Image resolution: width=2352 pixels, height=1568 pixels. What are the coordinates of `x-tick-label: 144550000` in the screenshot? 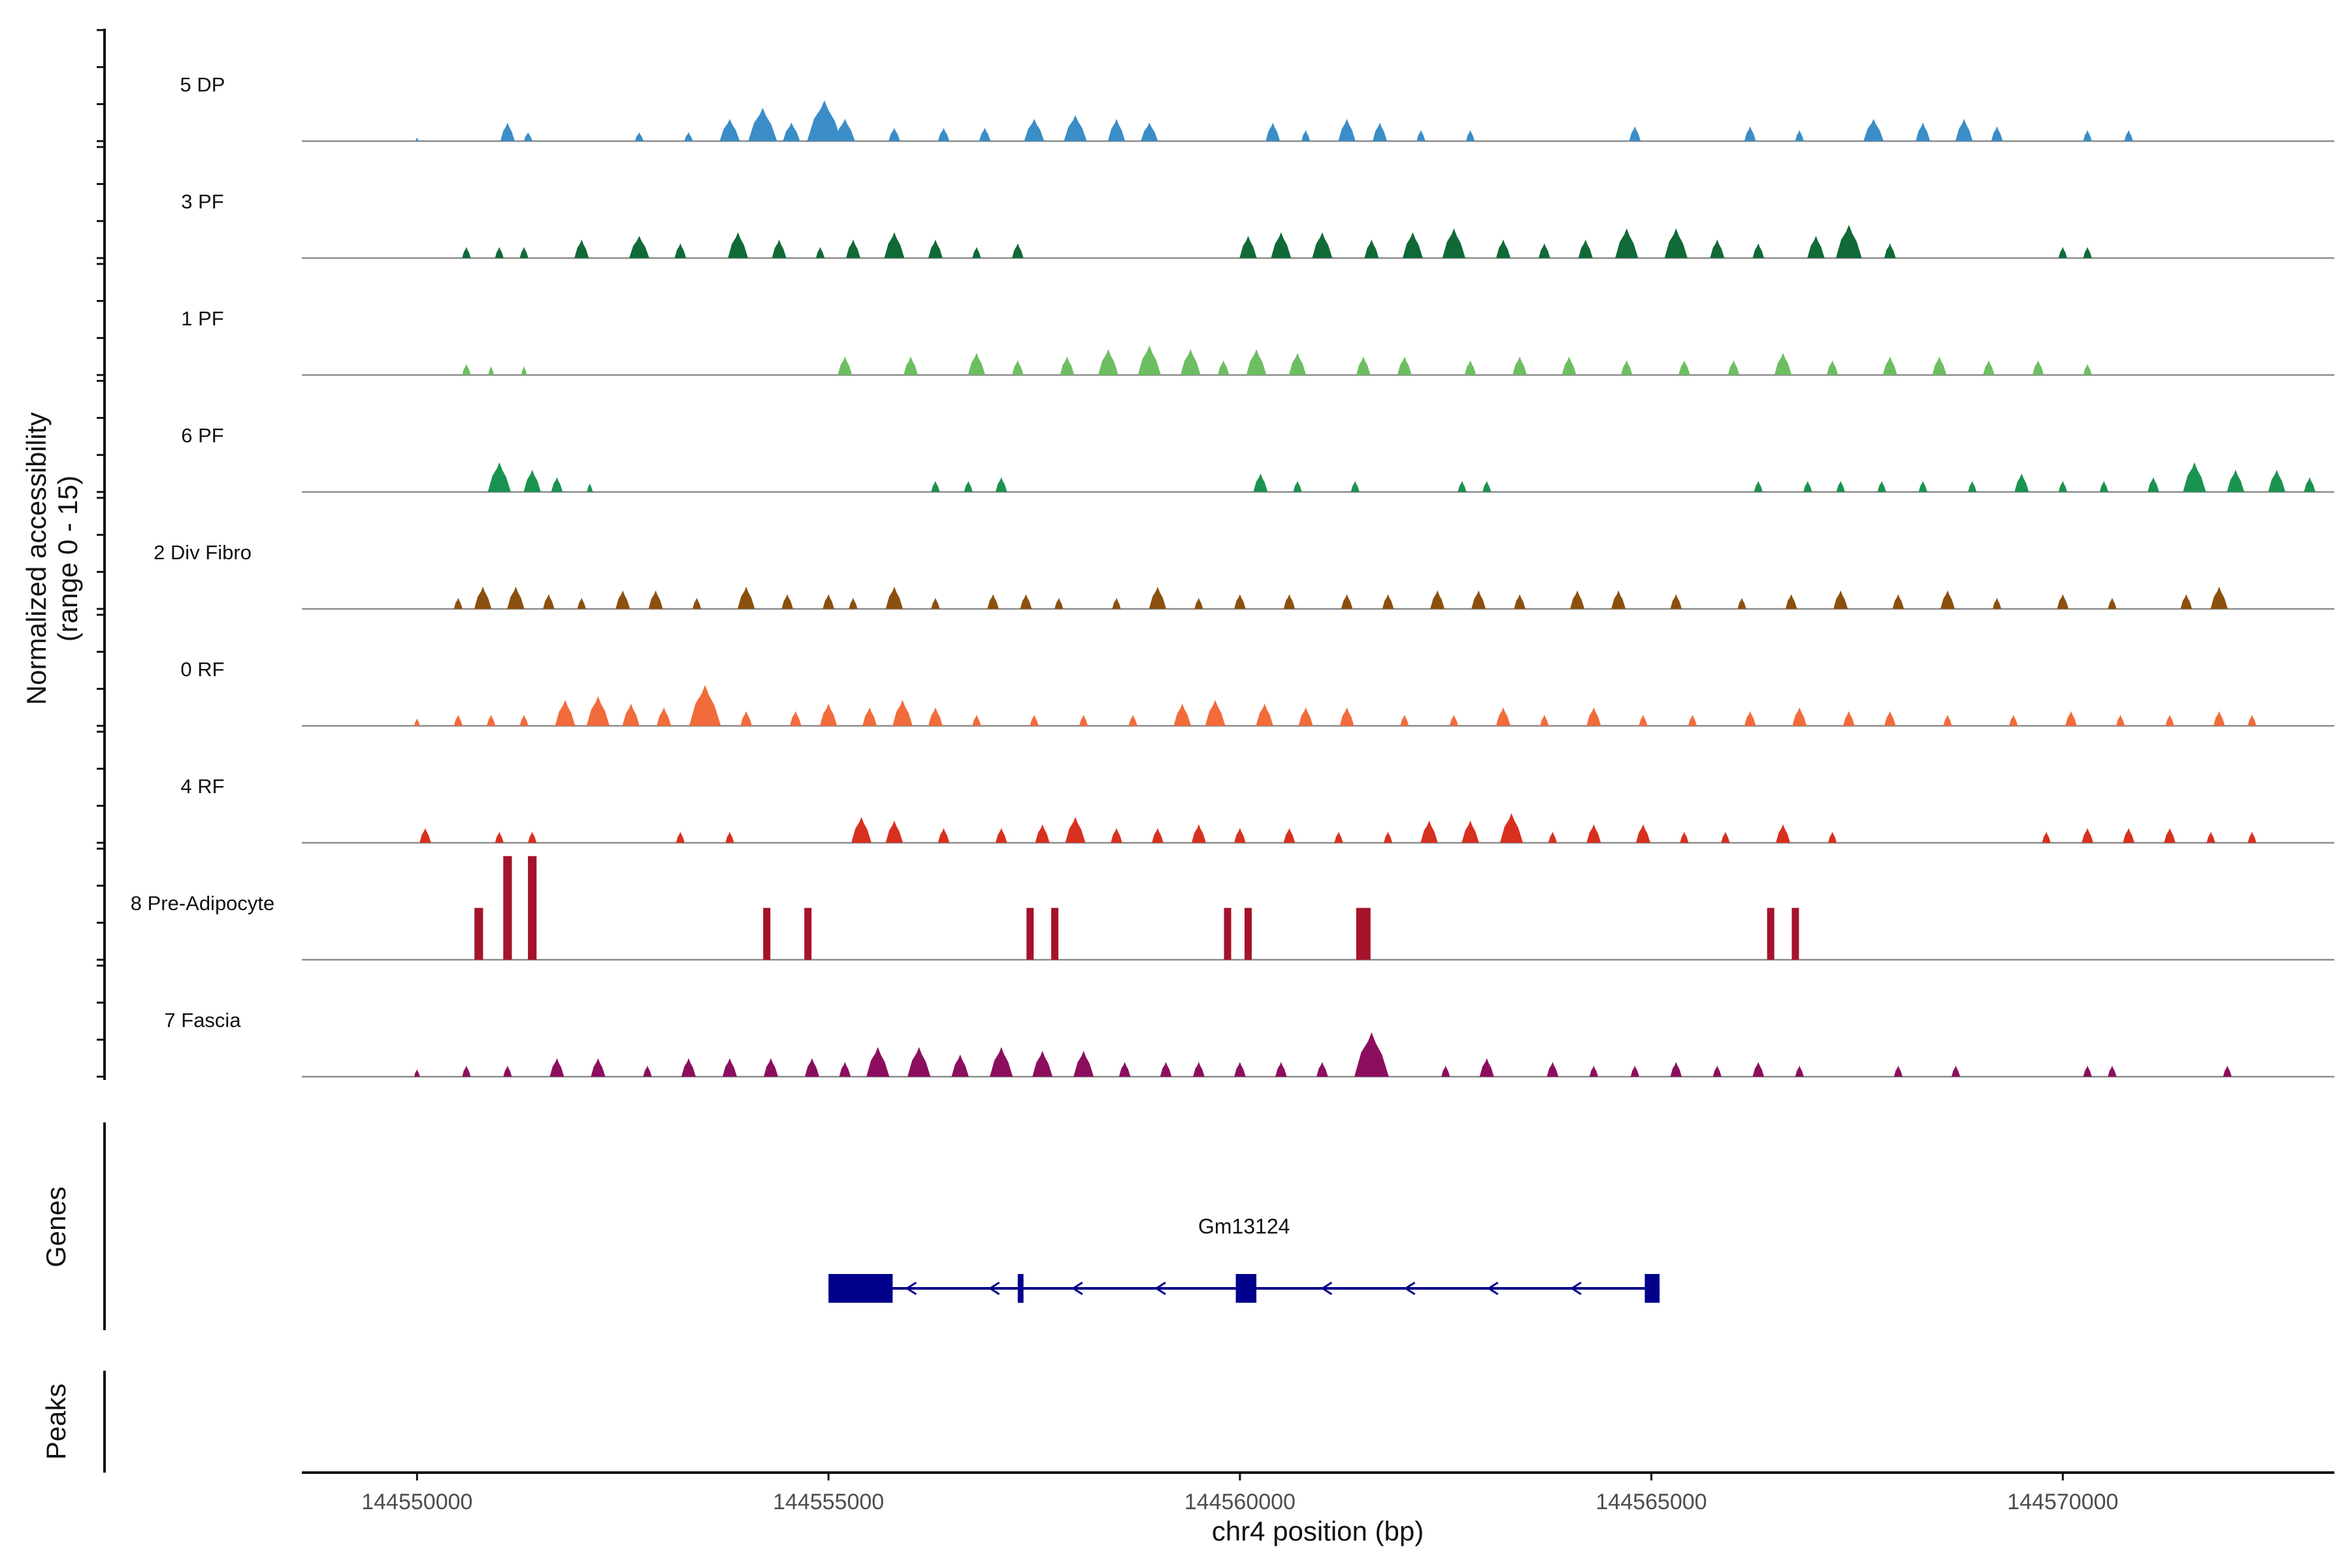 It's located at (416, 1502).